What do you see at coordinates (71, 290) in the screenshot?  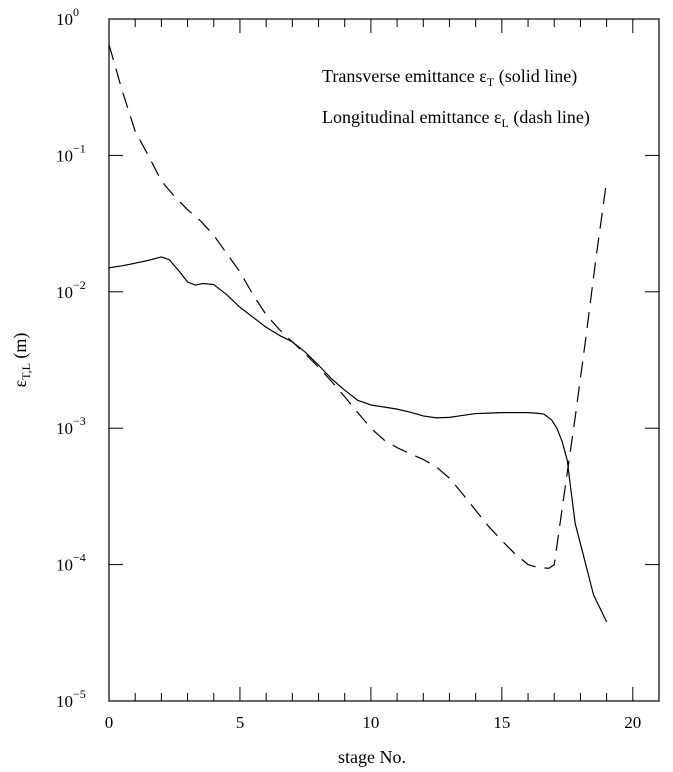 I see `y-tick-label: 10⁻²` at bounding box center [71, 290].